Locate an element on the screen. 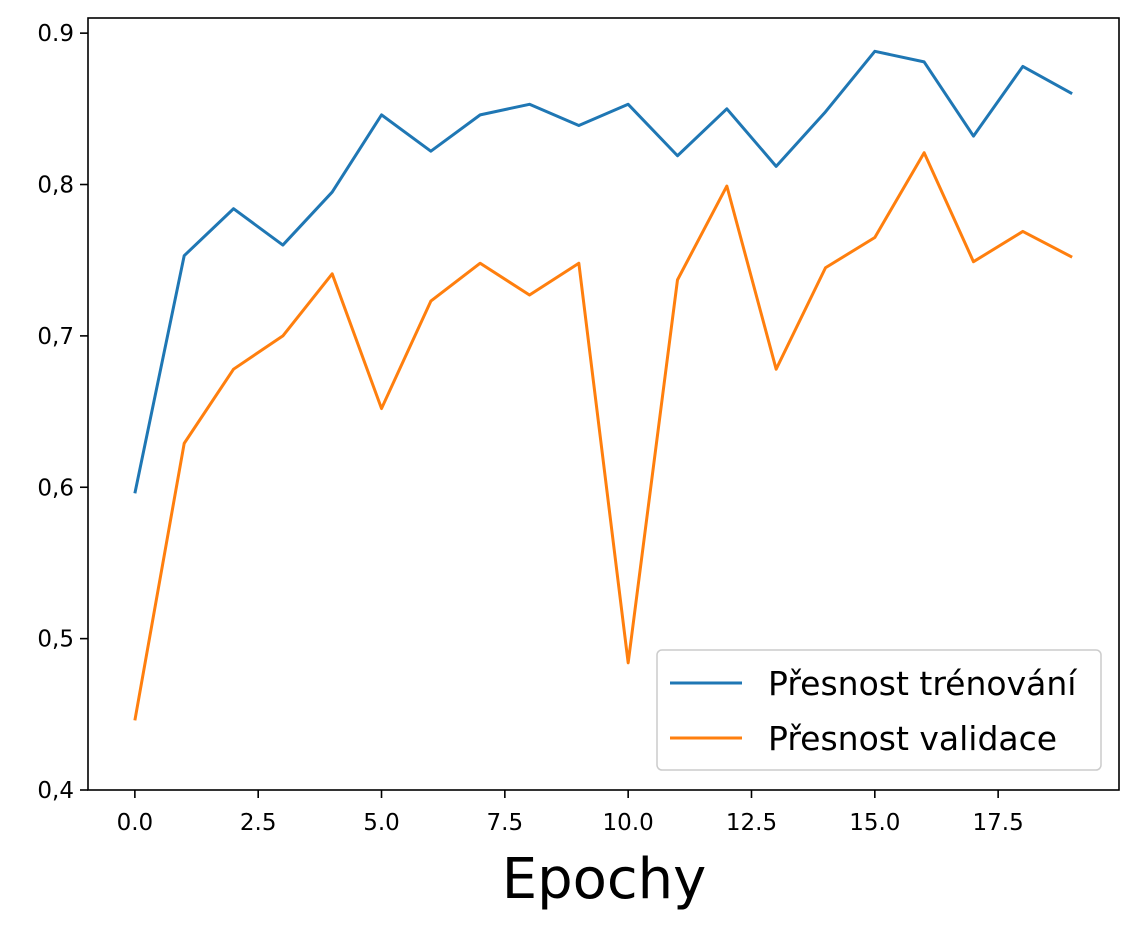  legend-box is located at coordinates (879, 710).